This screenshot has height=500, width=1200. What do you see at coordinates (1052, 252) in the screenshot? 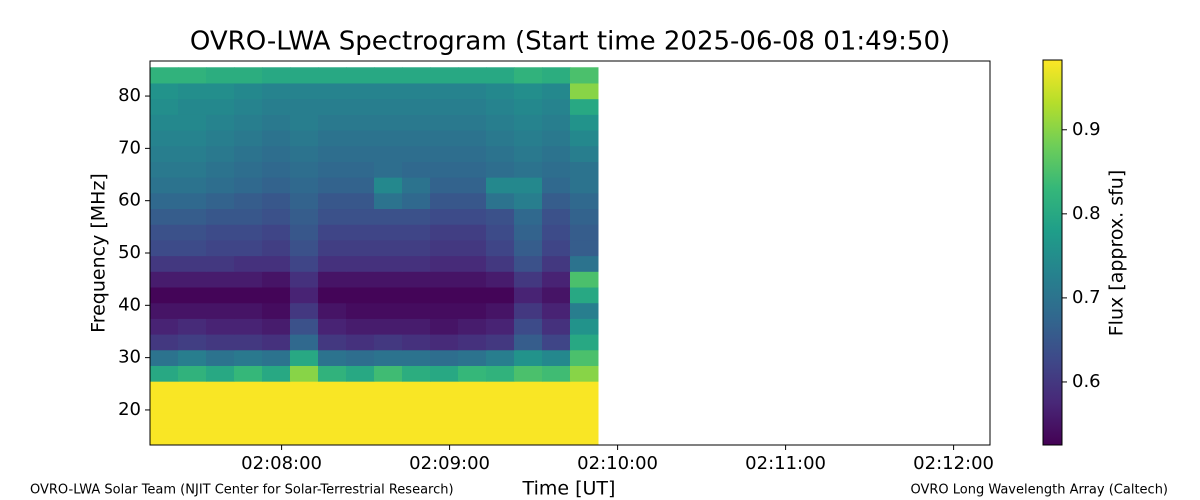
I see `colorbar` at bounding box center [1052, 252].